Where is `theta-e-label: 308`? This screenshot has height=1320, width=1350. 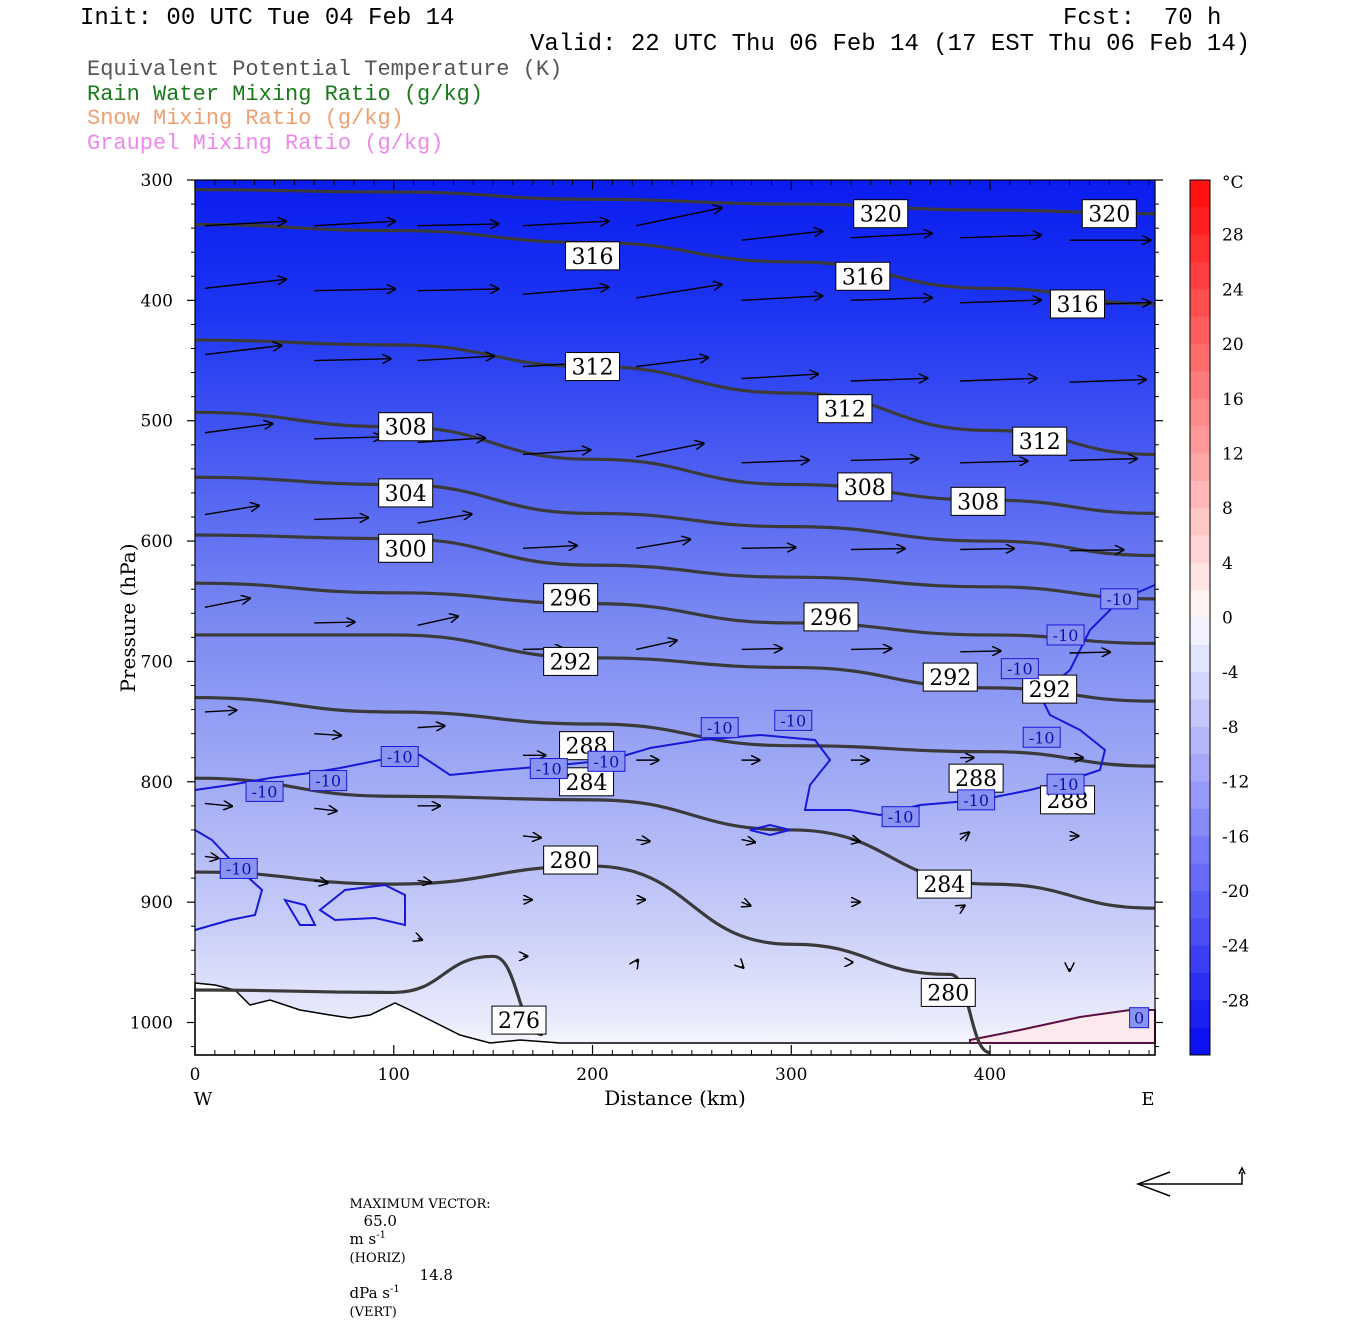 theta-e-label: 308 is located at coordinates (406, 428).